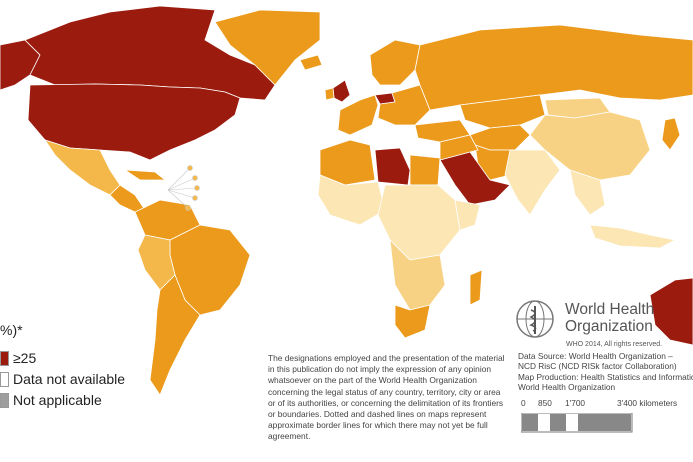  I want to click on legend-item-high: ≥25, so click(18, 358).